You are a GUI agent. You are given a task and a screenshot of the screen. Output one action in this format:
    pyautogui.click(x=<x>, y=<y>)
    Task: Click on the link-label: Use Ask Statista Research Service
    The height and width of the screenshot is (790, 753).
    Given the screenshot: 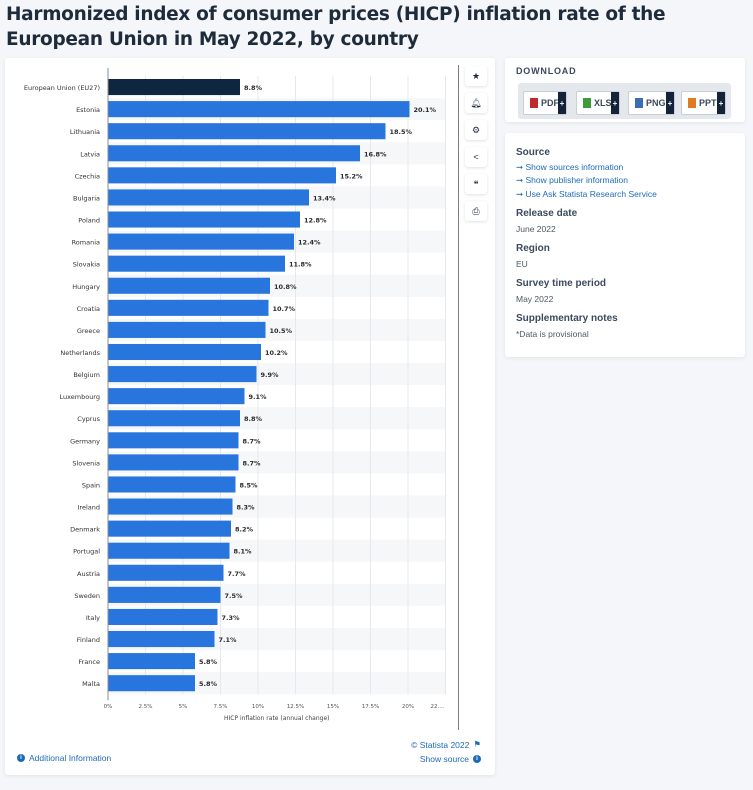 What is the action you would take?
    pyautogui.click(x=591, y=194)
    